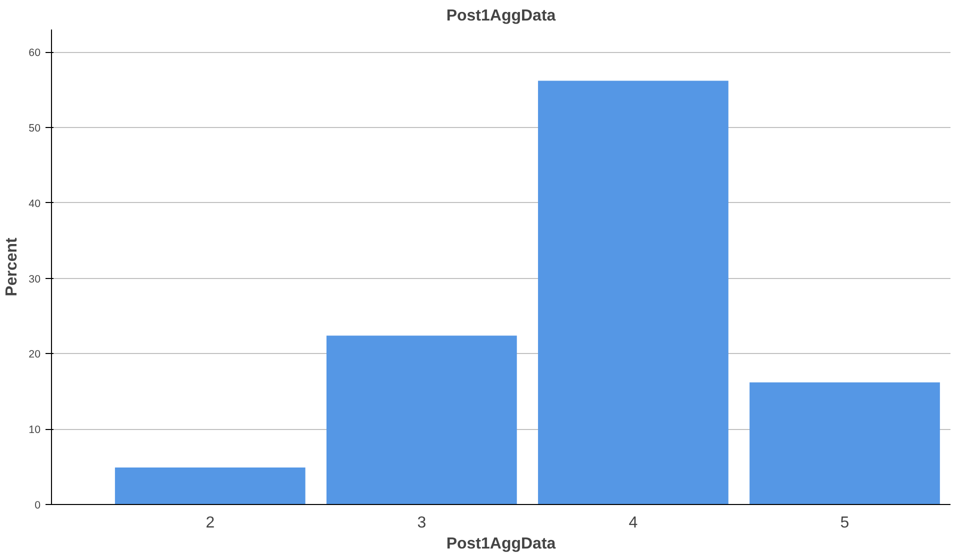  What do you see at coordinates (34, 279) in the screenshot?
I see `y-tick-label: 30` at bounding box center [34, 279].